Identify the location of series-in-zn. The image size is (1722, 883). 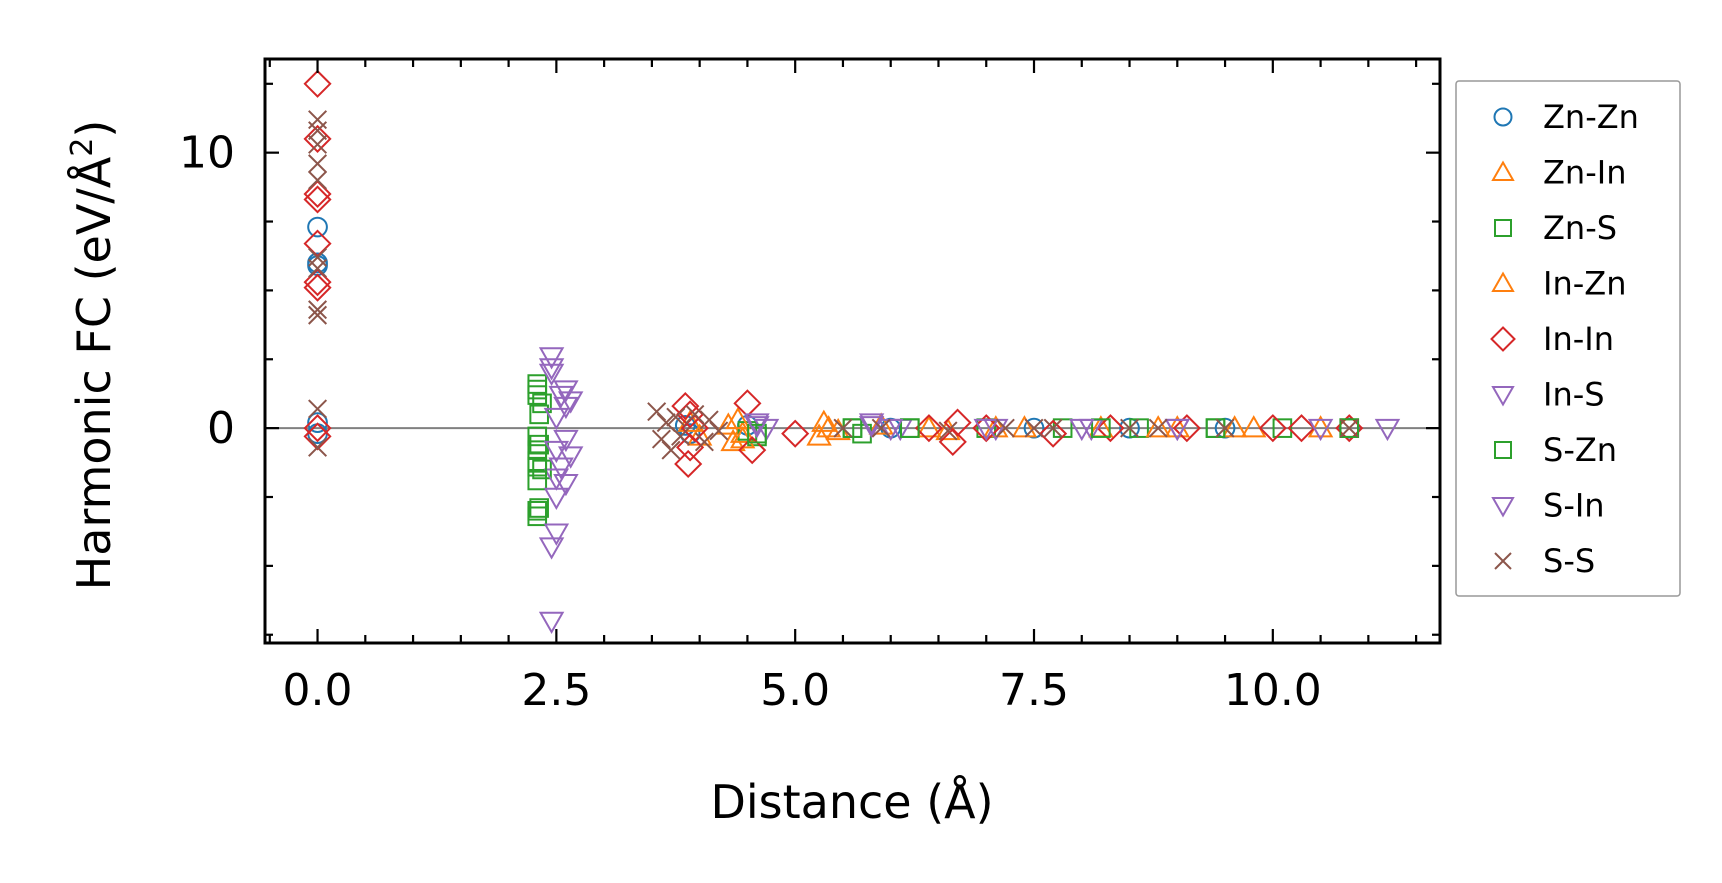
(986, 427).